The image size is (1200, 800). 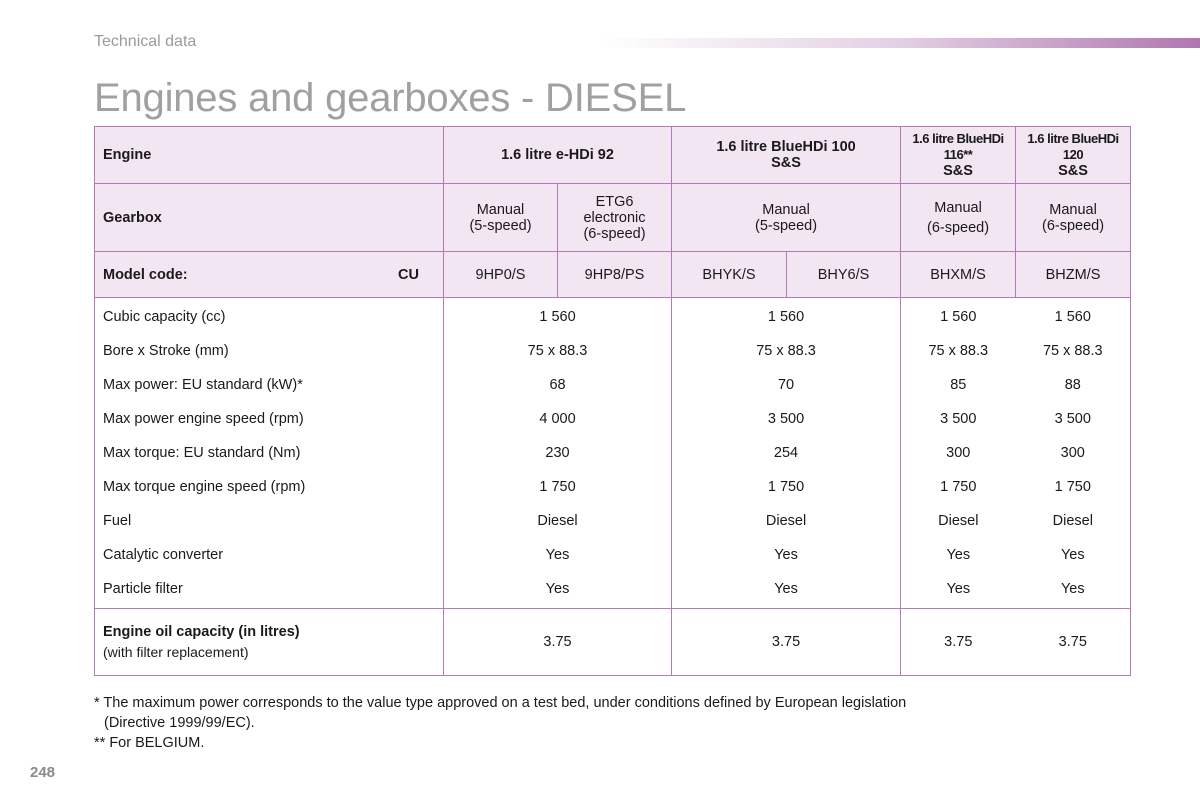 I want to click on gearbox-label: Gearbox, so click(x=269, y=217).